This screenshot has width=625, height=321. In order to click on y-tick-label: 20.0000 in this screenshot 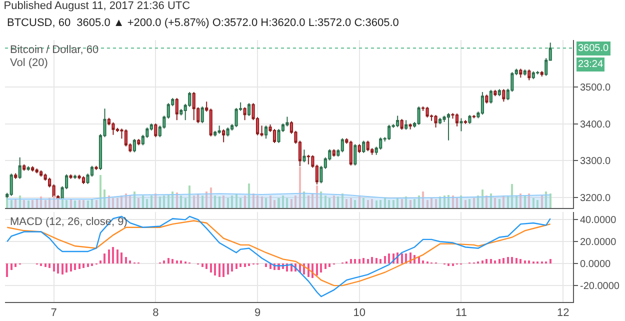, I will do `click(598, 242)`.